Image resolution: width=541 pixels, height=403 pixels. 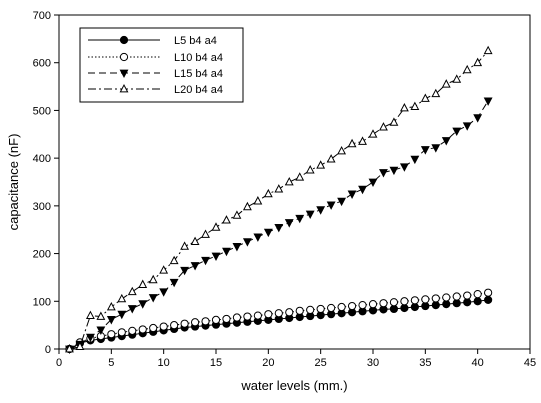 What do you see at coordinates (42, 16) in the screenshot?
I see `y-tick-label: 700` at bounding box center [42, 16].